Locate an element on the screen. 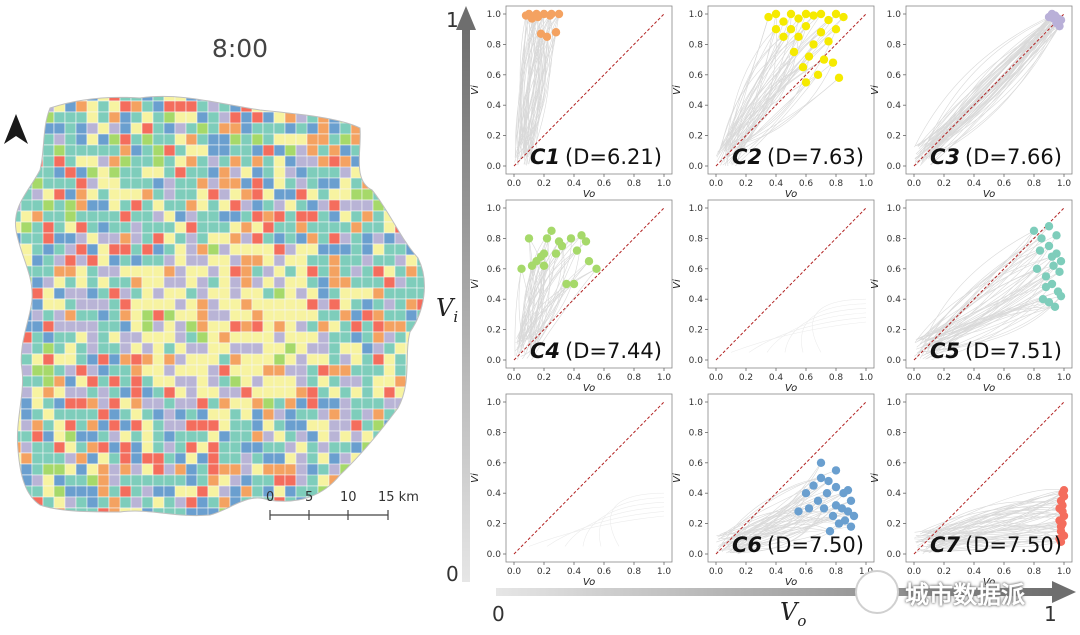 The width and height of the screenshot is (1080, 635). cluster-label: C7 (D=7.50) is located at coordinates (996, 545).